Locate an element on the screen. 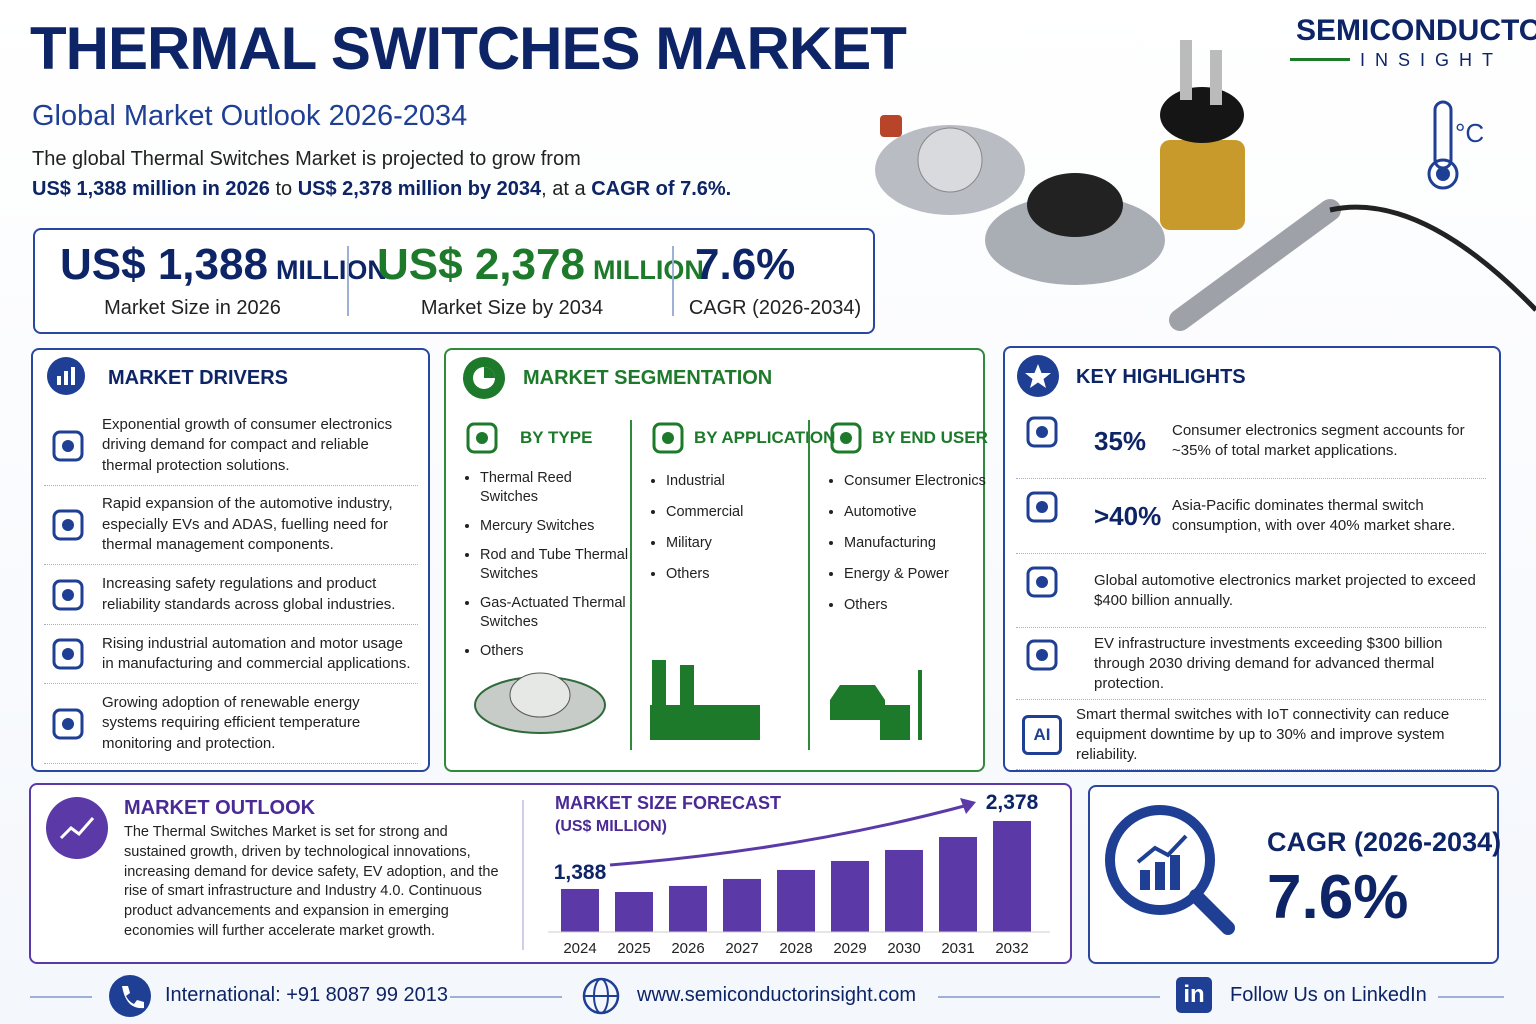  drivers-panel is located at coordinates (230, 560).